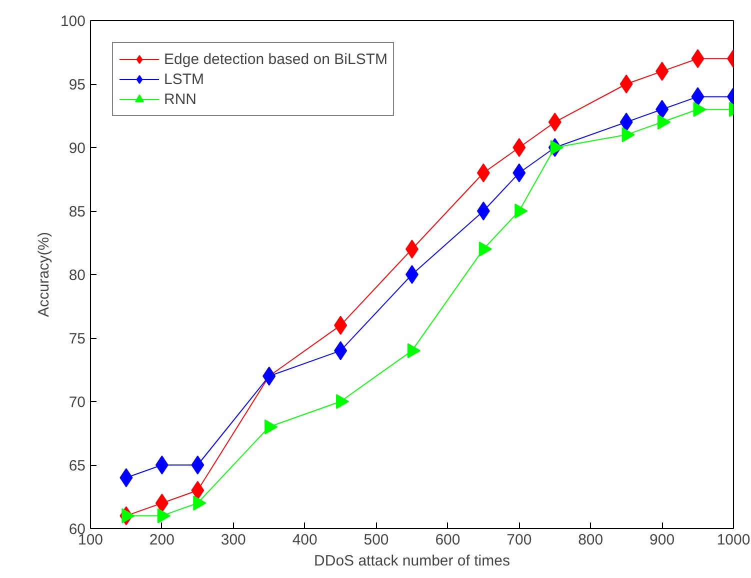  Describe the element at coordinates (233, 540) in the screenshot. I see `x-tick-label: 300` at that location.